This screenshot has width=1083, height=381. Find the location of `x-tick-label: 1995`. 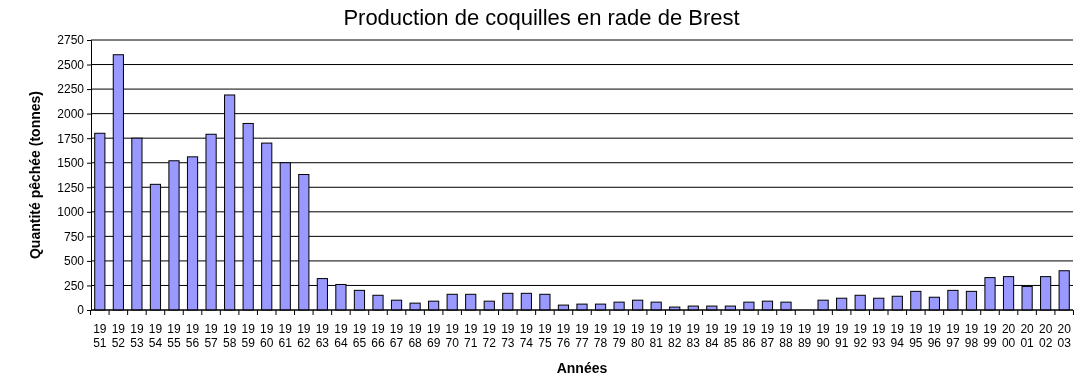

x-tick-label: 1995 is located at coordinates (916, 336).